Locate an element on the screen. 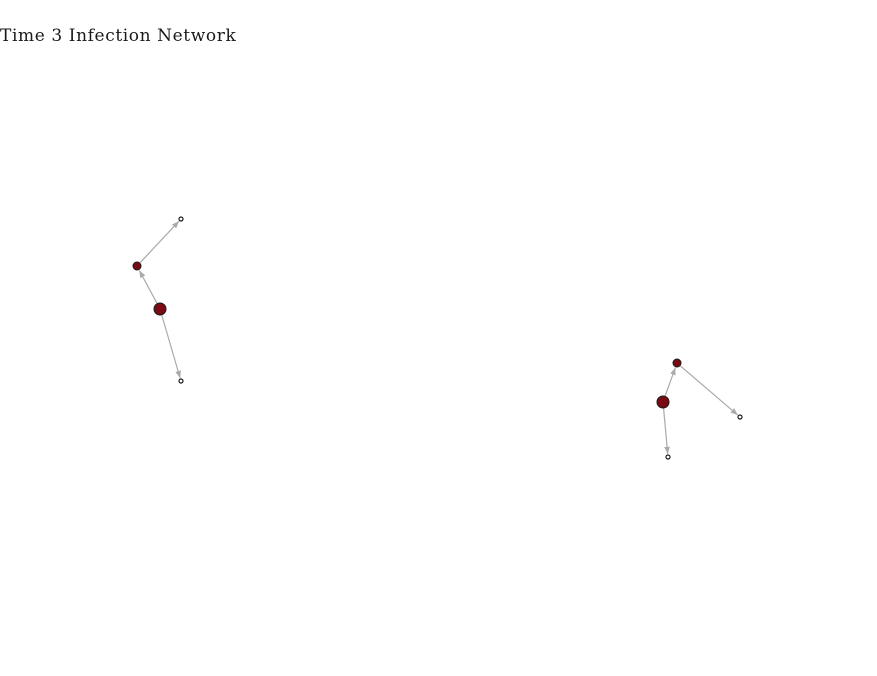 This screenshot has height=676, width=877. edge-a2-a3 is located at coordinates (159, 242).